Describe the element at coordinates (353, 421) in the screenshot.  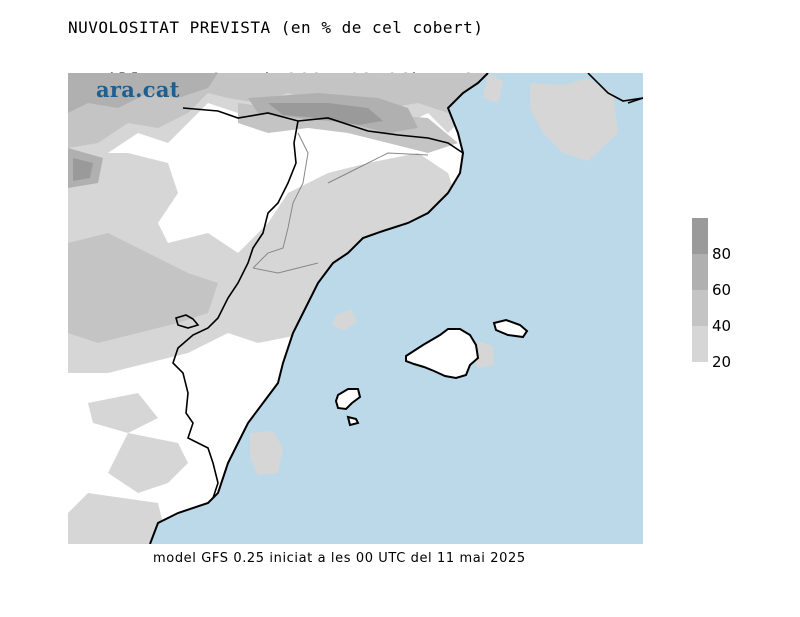
I see `formentera-island` at that location.